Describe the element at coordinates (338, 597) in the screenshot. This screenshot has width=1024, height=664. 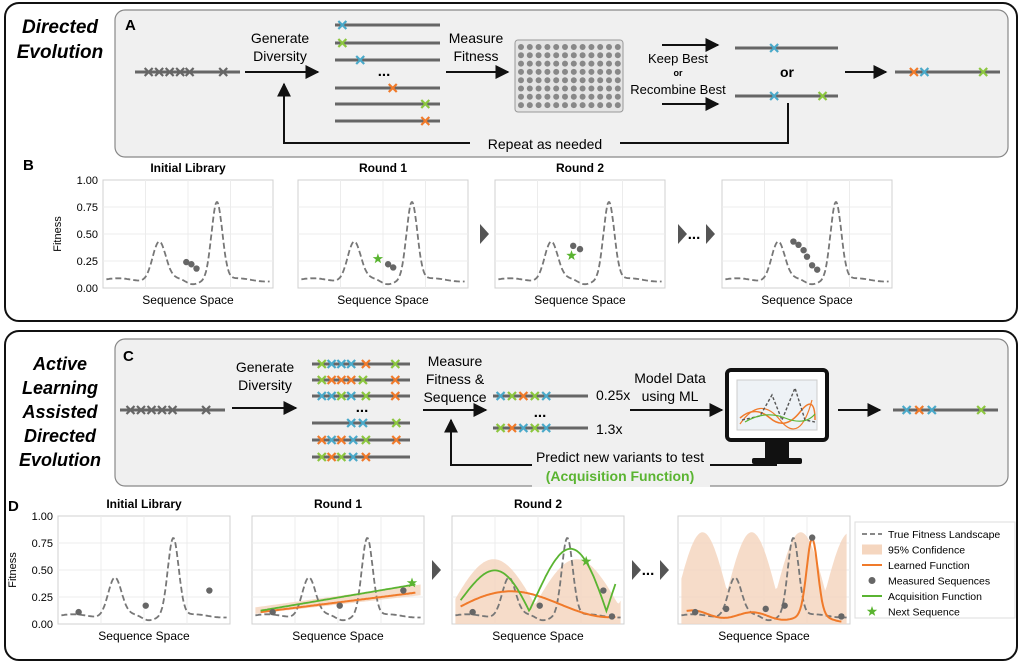
I see `acquisition-function-line` at that location.